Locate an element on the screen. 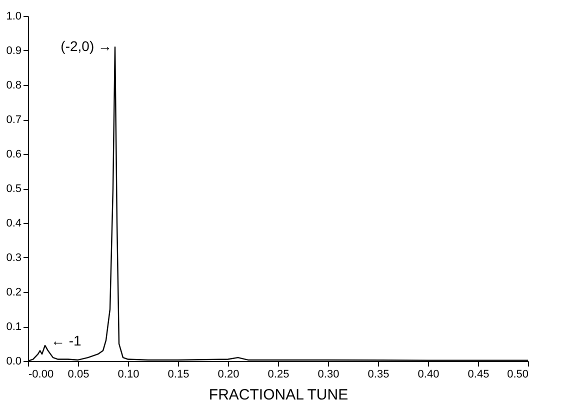  x-axis-title: FRACTIONAL TUNE is located at coordinates (278, 395).